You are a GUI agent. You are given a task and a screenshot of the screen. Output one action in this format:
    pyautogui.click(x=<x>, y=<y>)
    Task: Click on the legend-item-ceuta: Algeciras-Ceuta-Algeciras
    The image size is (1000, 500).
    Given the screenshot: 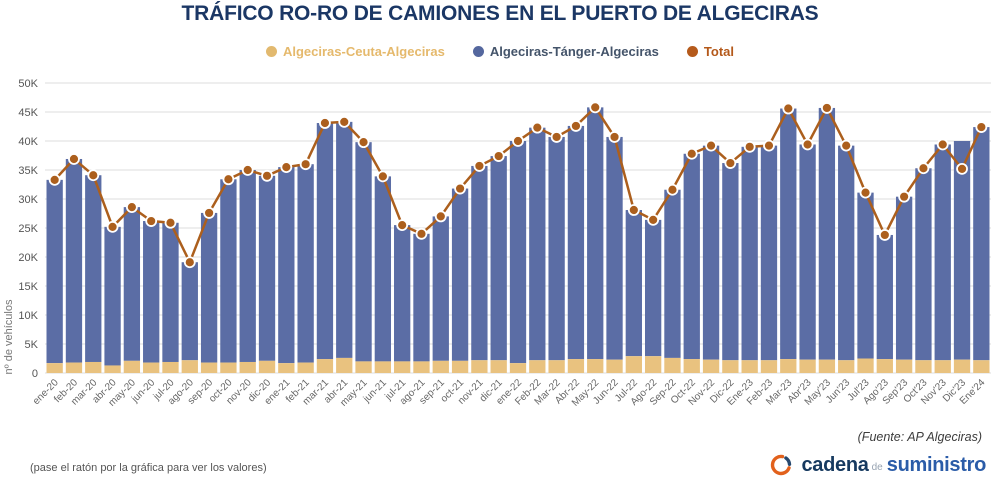 What is the action you would take?
    pyautogui.click(x=355, y=51)
    